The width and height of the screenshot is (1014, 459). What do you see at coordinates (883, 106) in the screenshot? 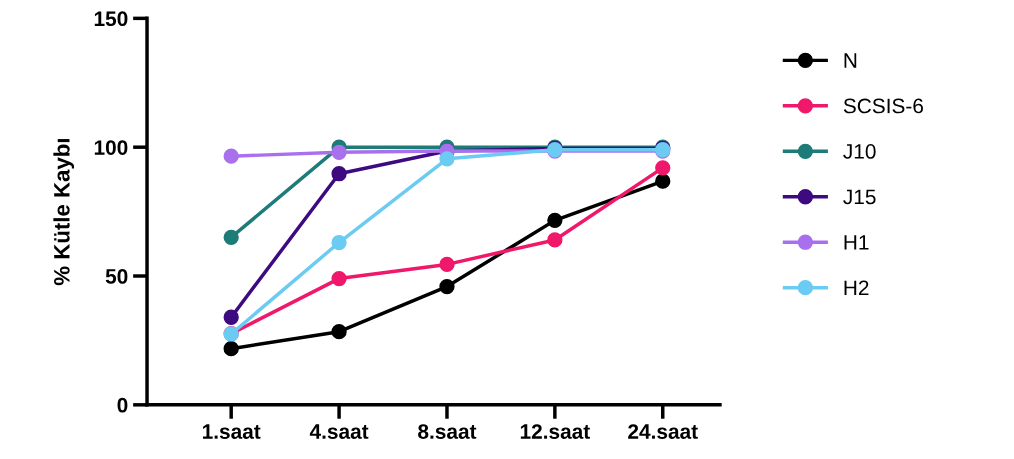
I see `legend-label: SCSIS-6` at bounding box center [883, 106].